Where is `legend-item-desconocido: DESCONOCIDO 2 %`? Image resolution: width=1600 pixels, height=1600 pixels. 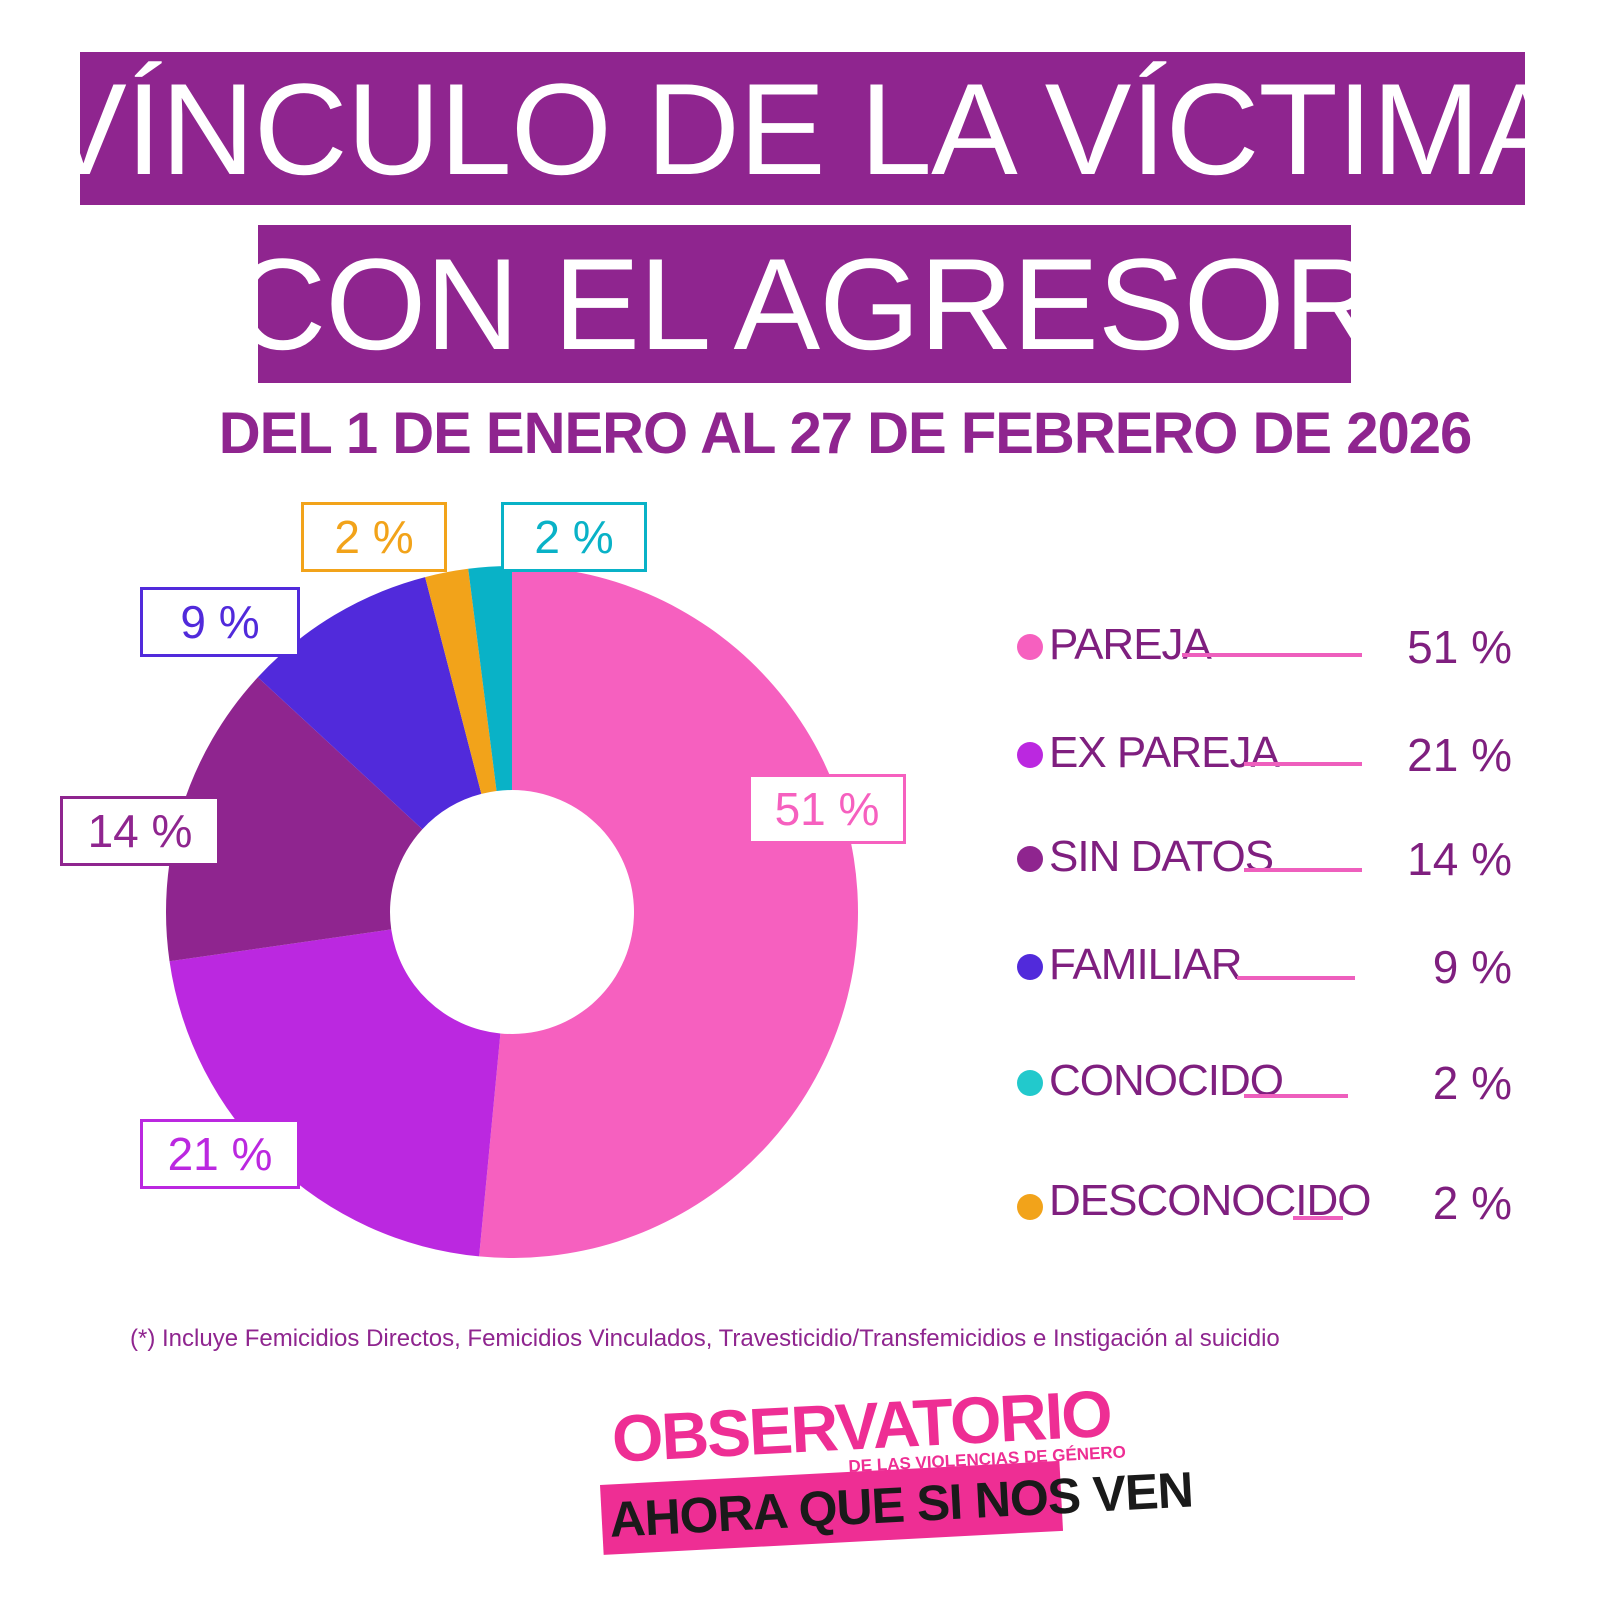 legend-item-desconocido: DESCONOCIDO 2 % is located at coordinates (1262, 1202).